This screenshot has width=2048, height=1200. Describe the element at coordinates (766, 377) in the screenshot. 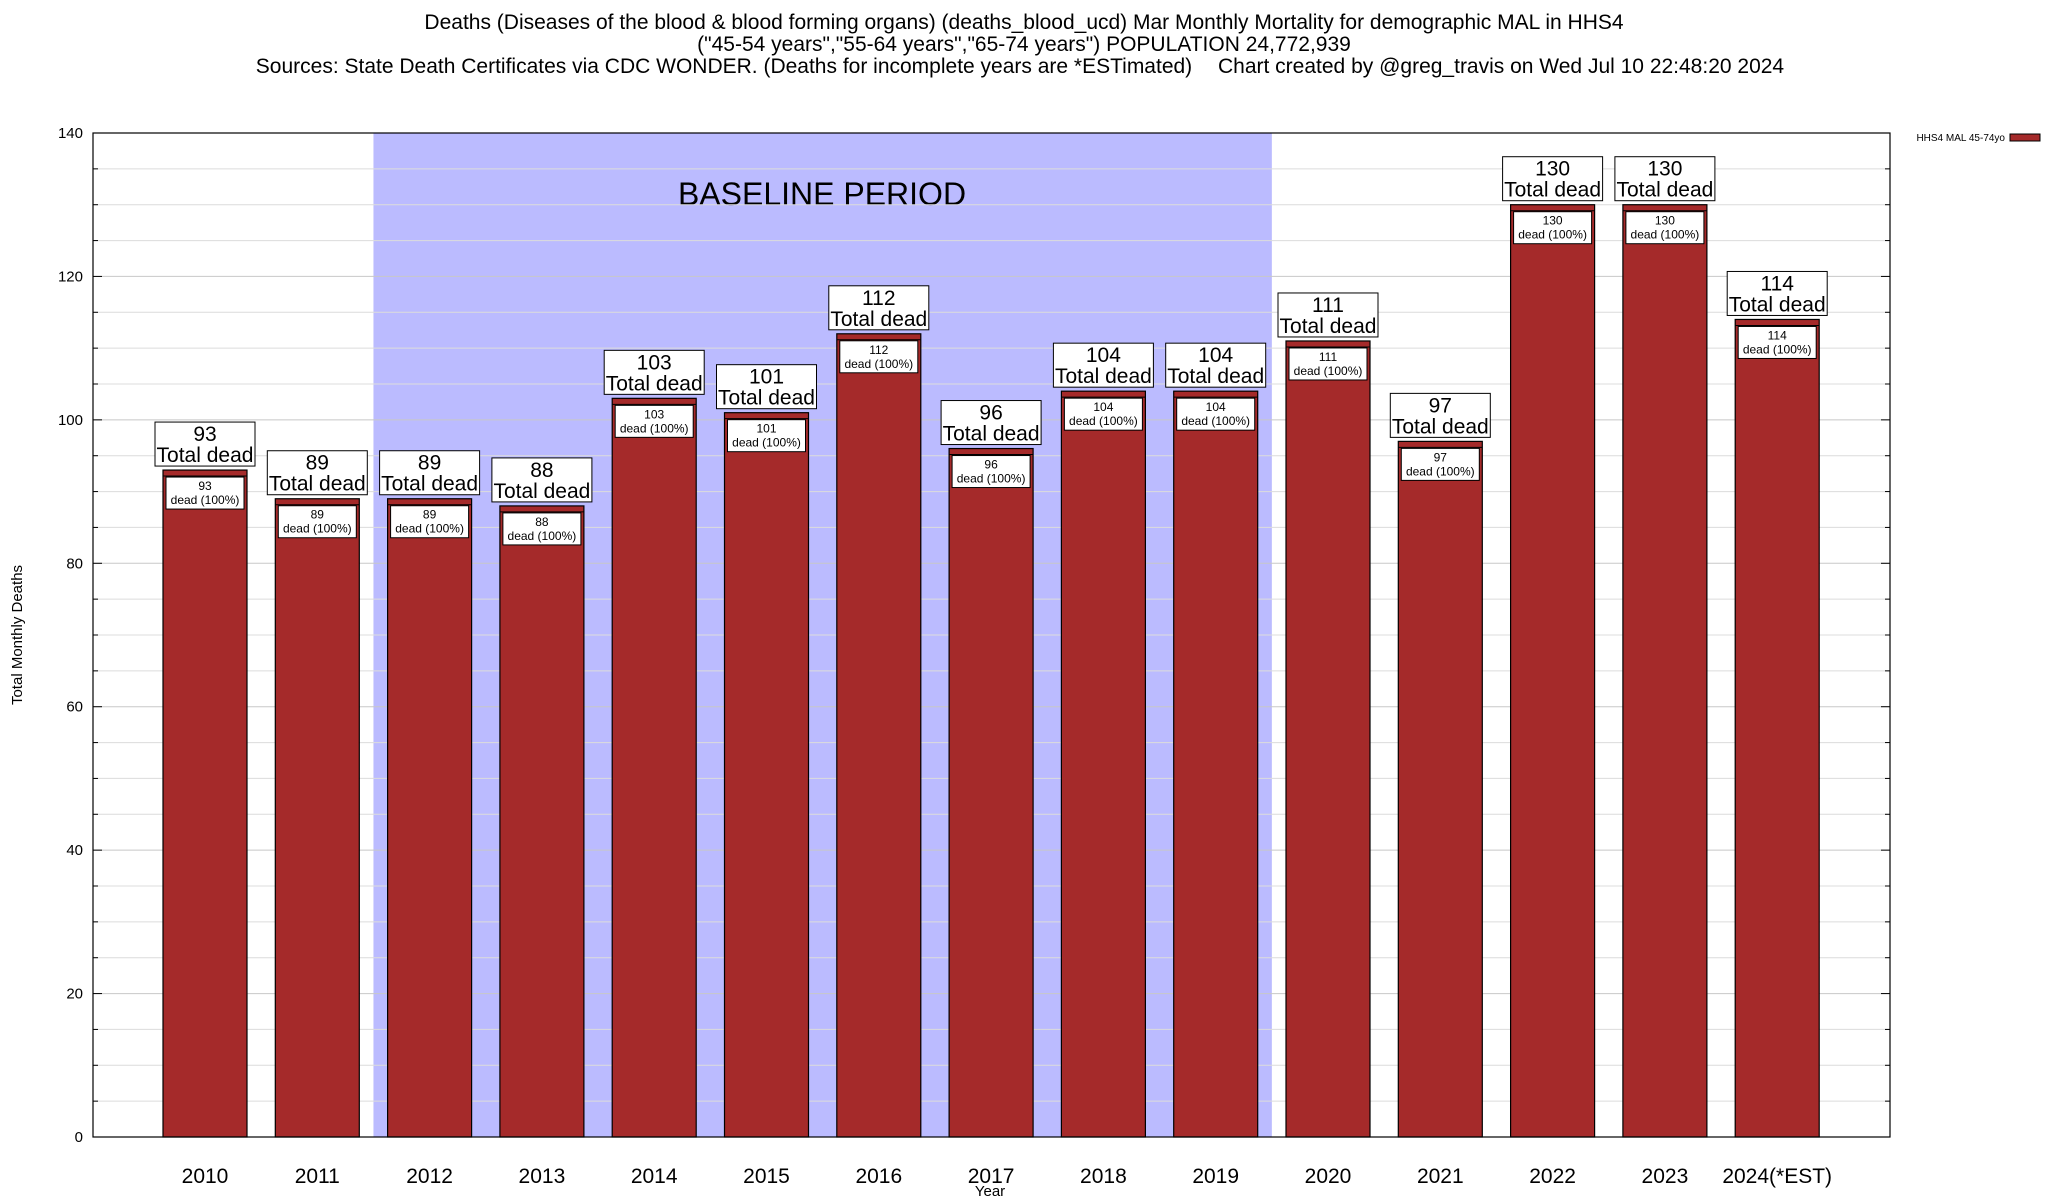

I see `total-value: 101` at that location.